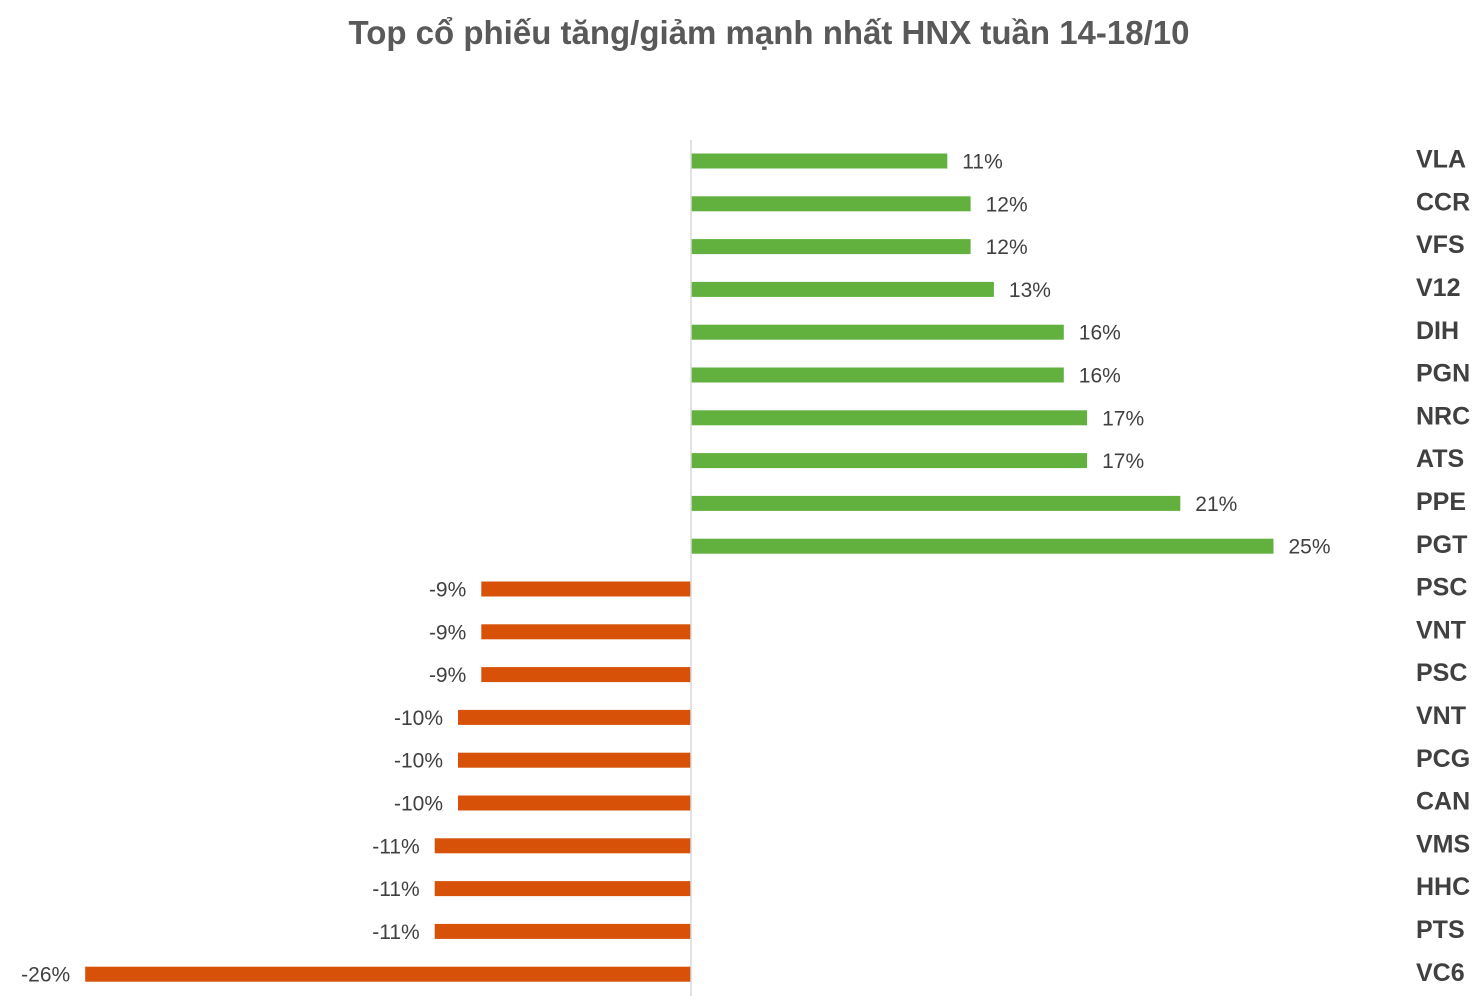 The height and width of the screenshot is (1004, 1484). Describe the element at coordinates (1440, 245) in the screenshot. I see `category-label: VFS` at that location.